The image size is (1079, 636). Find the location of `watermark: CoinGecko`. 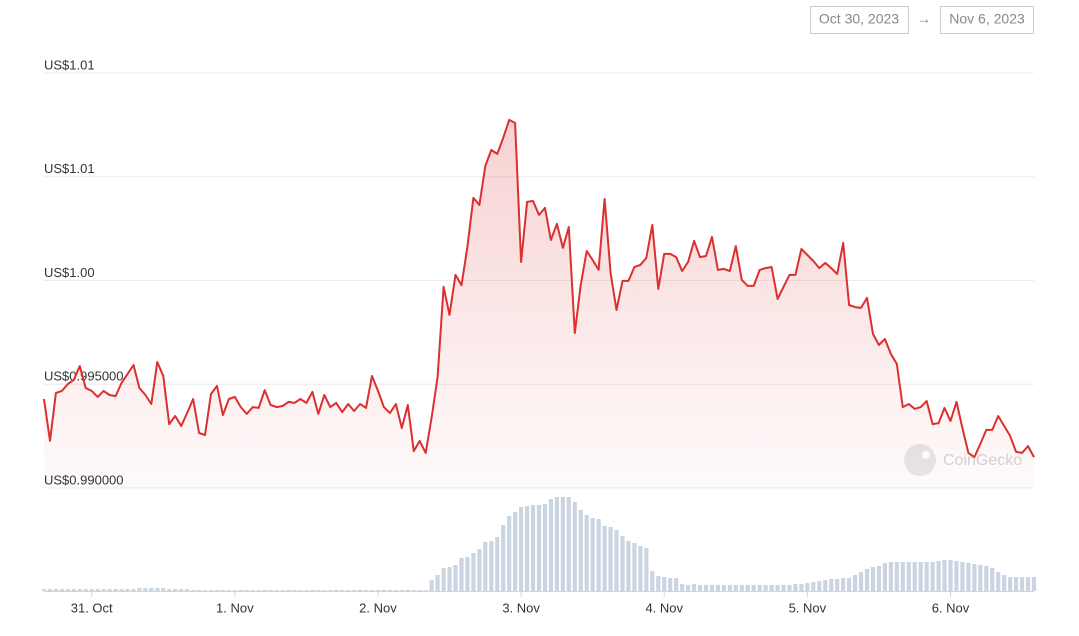

watermark: CoinGecko is located at coordinates (963, 460).